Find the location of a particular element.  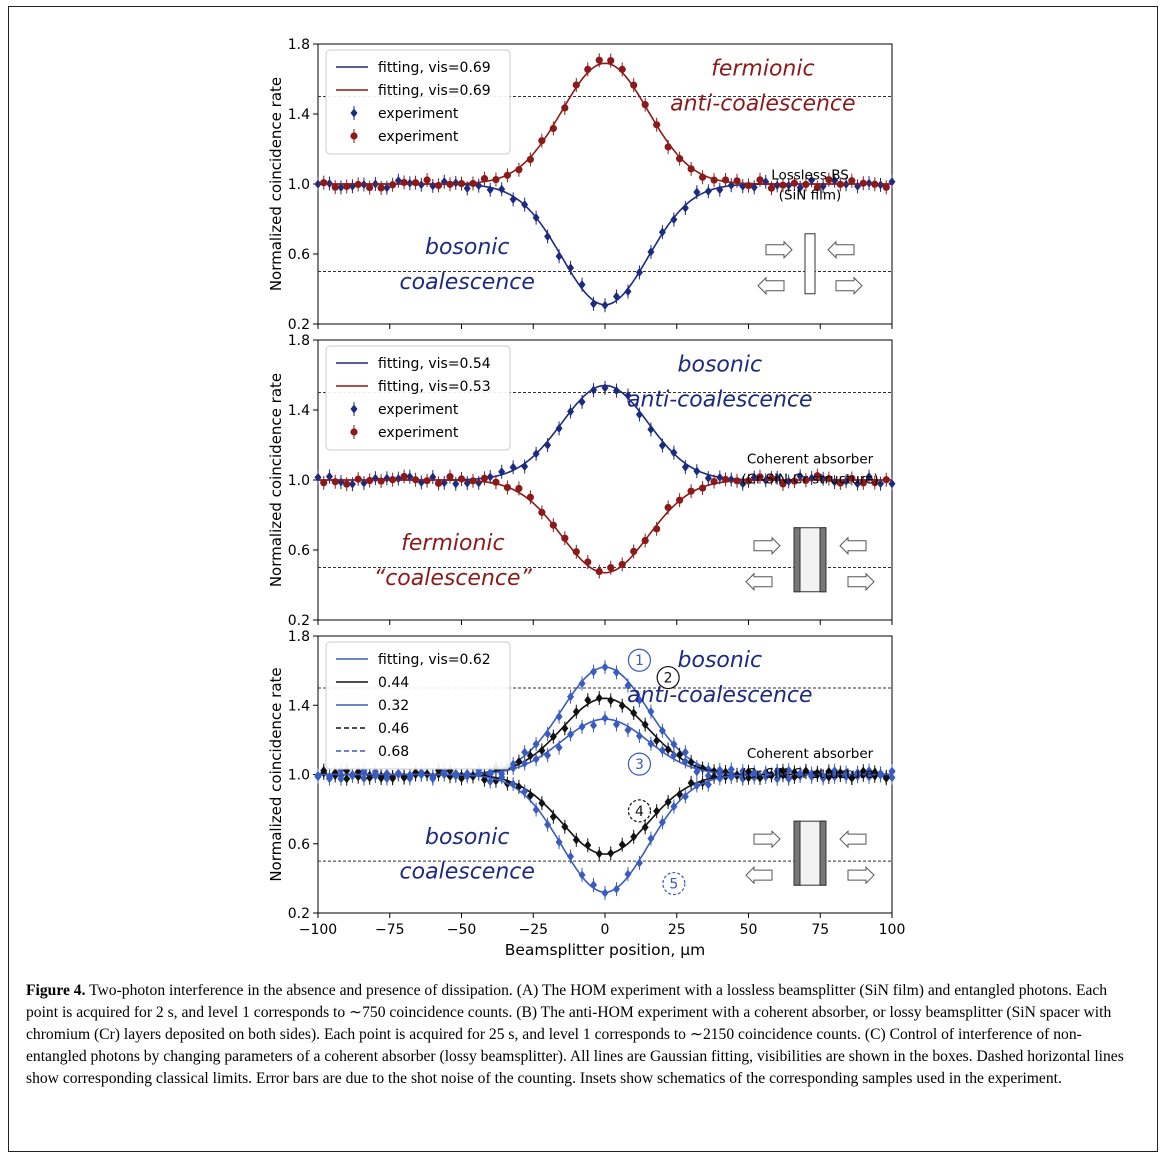

cr-layer is located at coordinates (797, 560).